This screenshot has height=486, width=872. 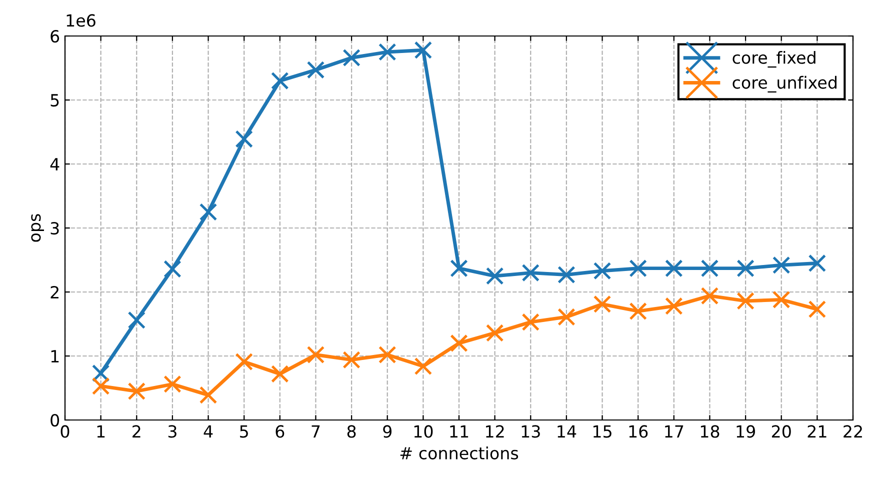 I want to click on x-tick-label: 3, so click(x=172, y=431).